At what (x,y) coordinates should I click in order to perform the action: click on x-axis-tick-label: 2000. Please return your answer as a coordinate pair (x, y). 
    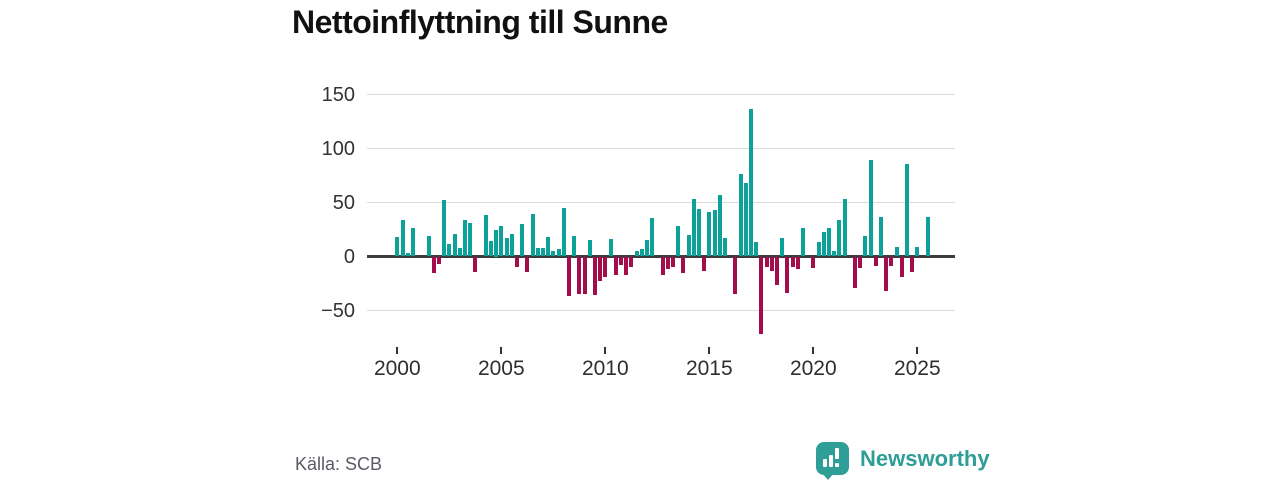
    Looking at the image, I should click on (397, 368).